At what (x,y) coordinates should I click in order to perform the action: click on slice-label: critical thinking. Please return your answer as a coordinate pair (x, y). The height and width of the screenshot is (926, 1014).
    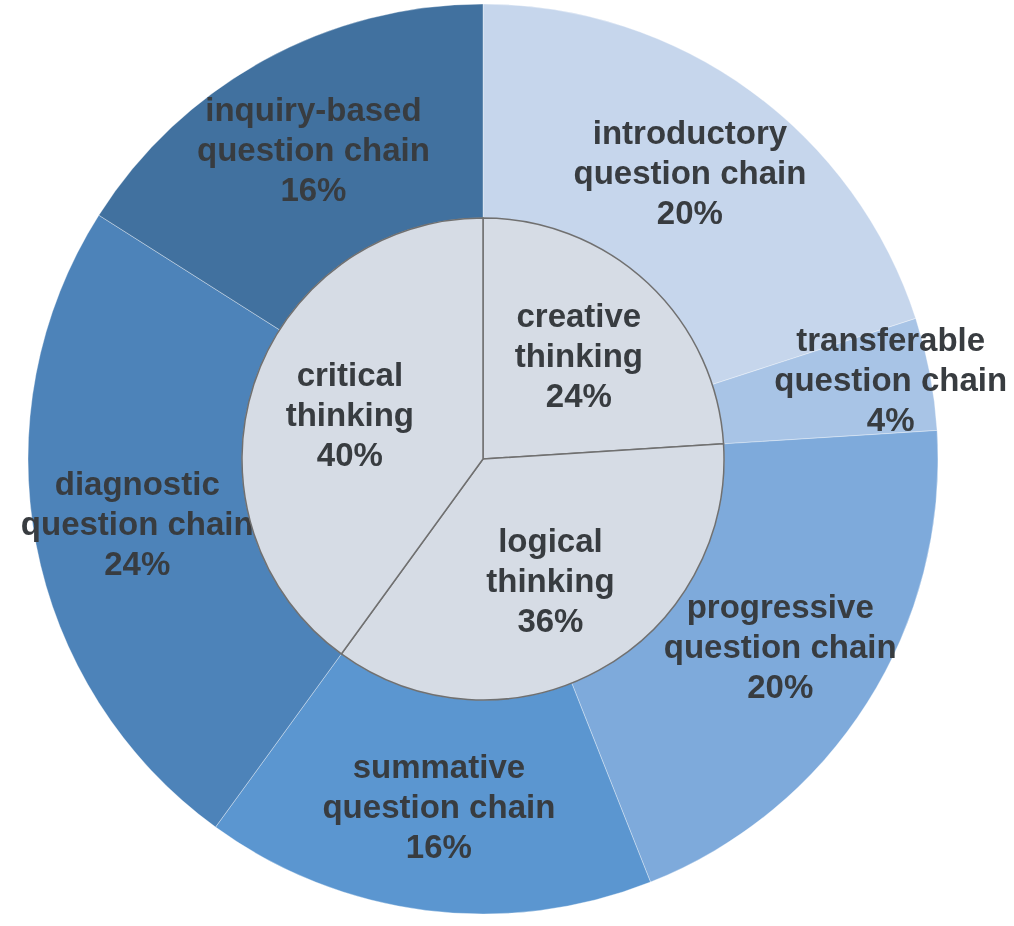
    Looking at the image, I should click on (350, 394).